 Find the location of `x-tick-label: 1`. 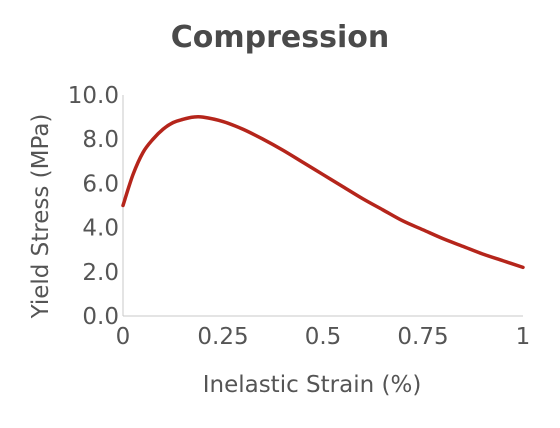

x-tick-label: 1 is located at coordinates (523, 337).